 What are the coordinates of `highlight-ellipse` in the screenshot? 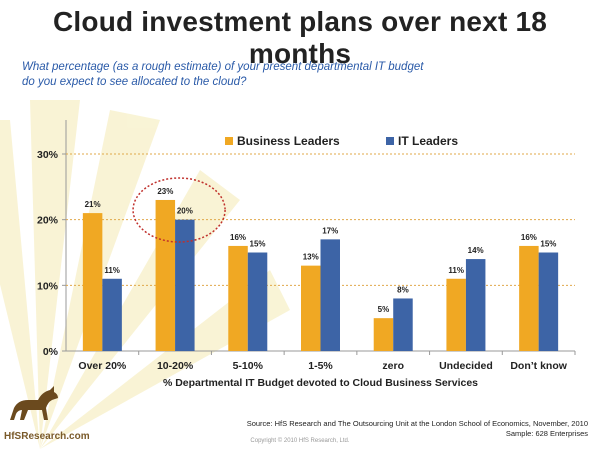 It's located at (179, 210).